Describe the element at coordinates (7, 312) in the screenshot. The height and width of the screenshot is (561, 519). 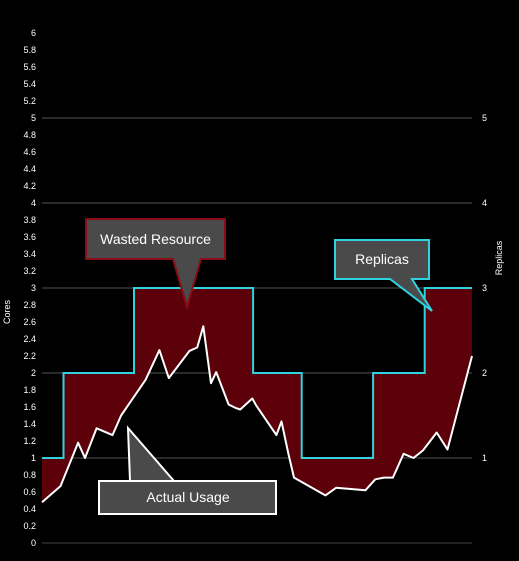
I see `left-axis-title: Cores` at that location.